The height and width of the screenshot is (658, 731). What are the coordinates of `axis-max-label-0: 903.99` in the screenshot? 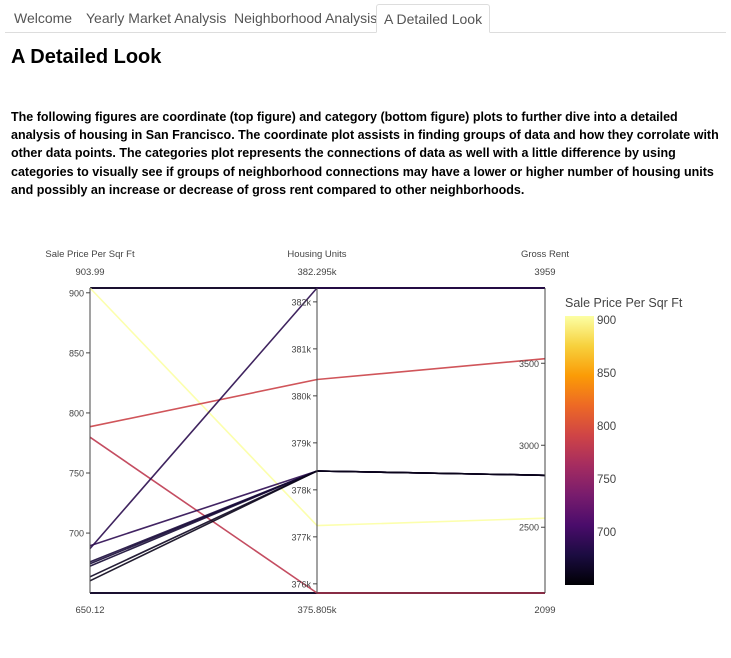 It's located at (89, 272).